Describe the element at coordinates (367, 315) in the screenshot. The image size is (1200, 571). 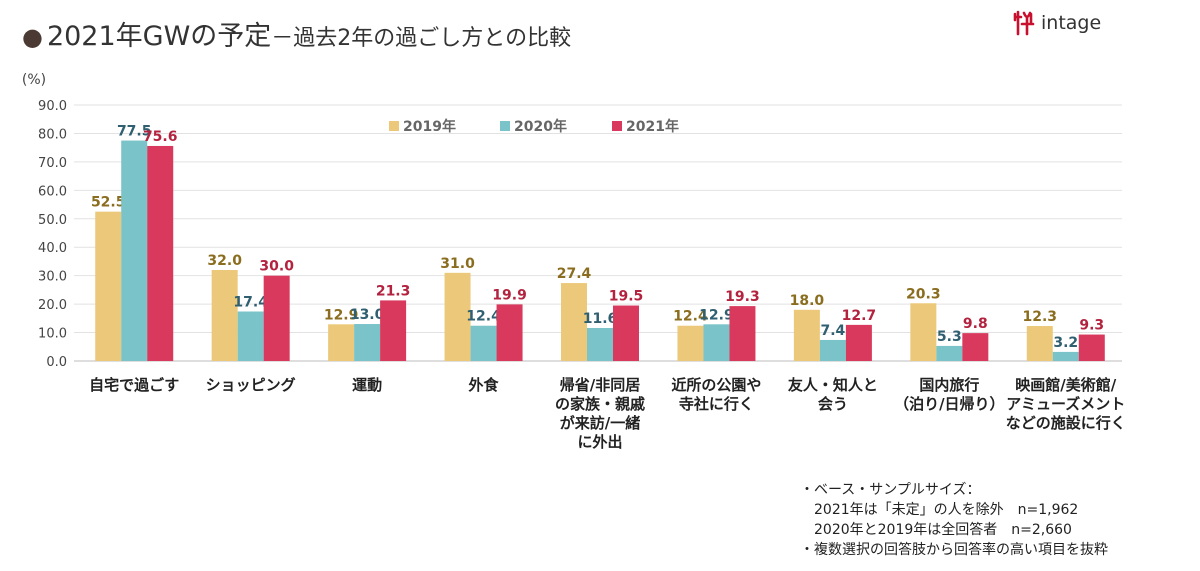
I see `data-label: 13.0` at that location.